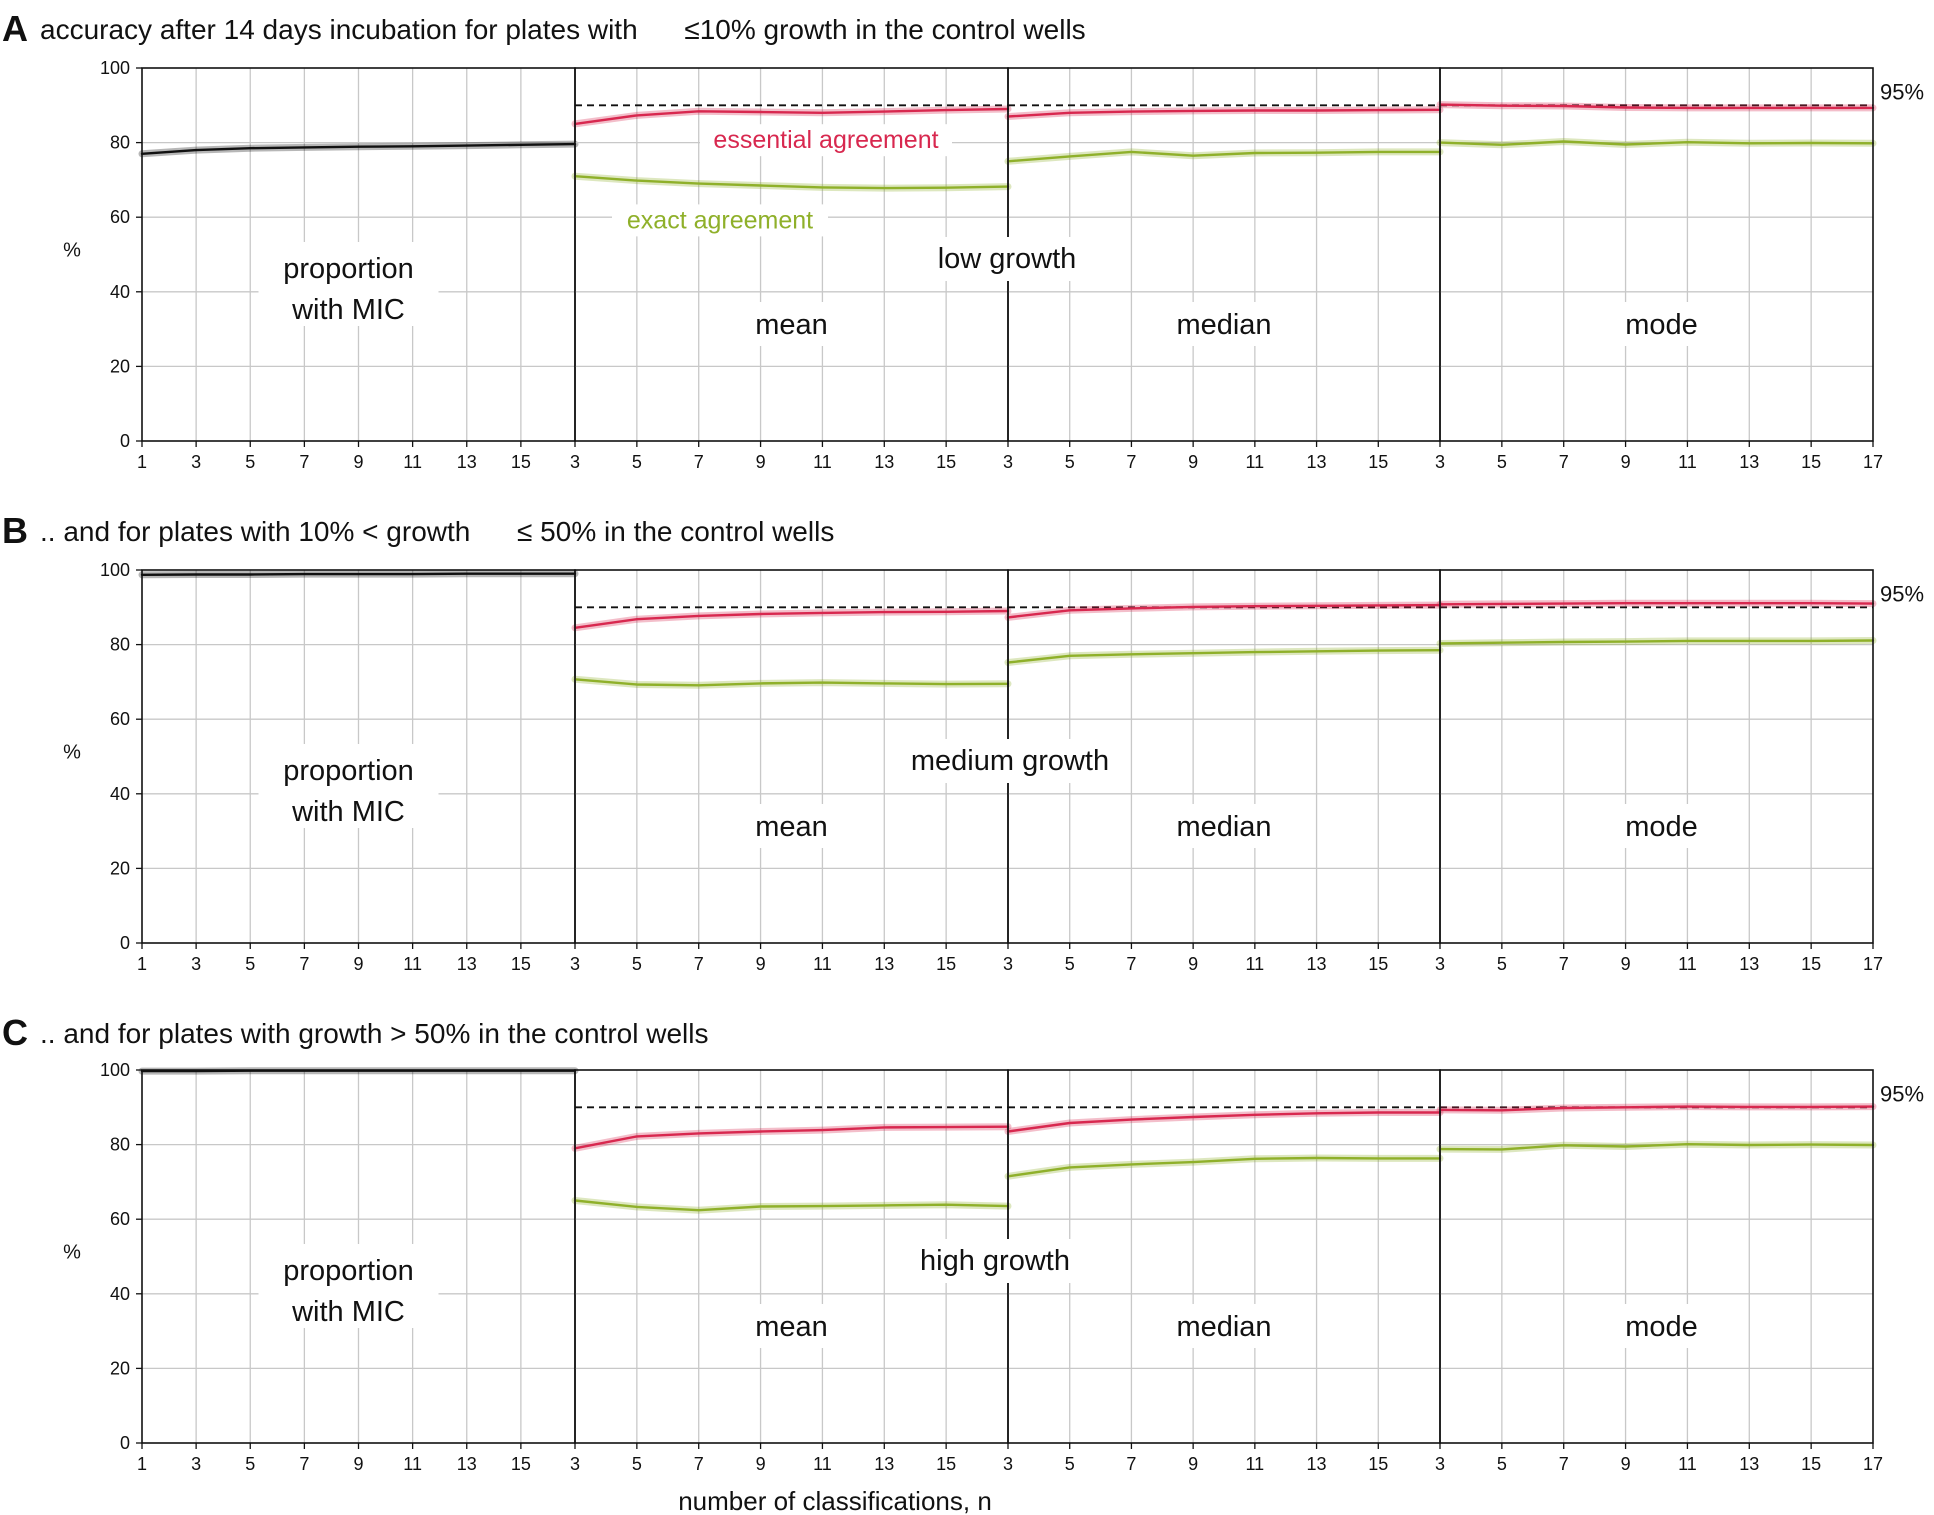 The height and width of the screenshot is (1515, 1934). What do you see at coordinates (120, 794) in the screenshot?
I see `y-tick-label: 40` at bounding box center [120, 794].